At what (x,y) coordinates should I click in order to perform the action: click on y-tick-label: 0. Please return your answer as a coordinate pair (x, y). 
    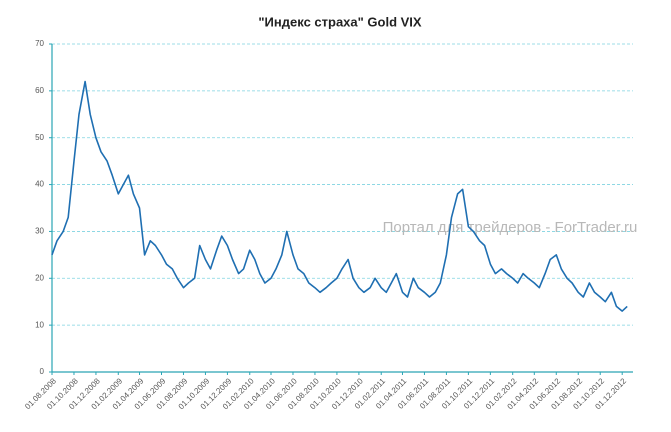
    Looking at the image, I should click on (42, 371).